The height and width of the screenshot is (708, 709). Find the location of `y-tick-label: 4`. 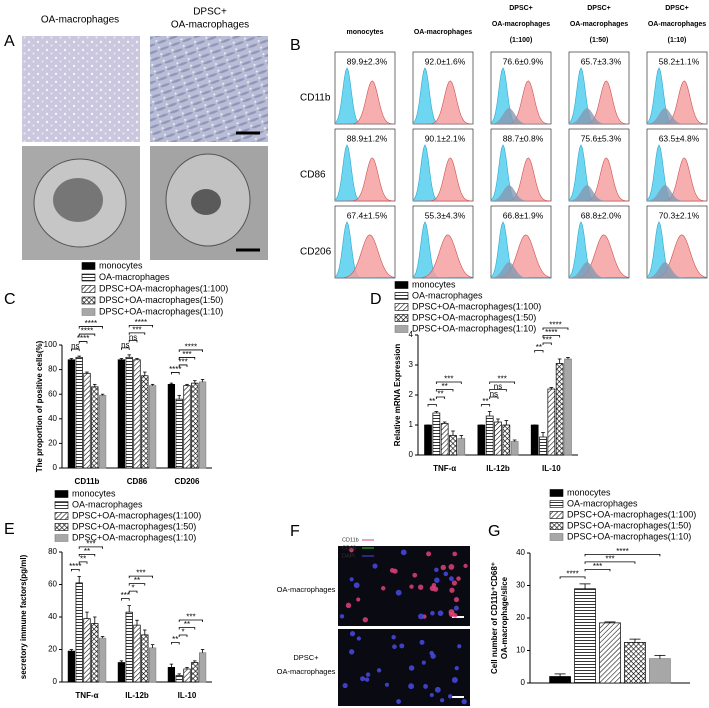

y-tick-label: 4 is located at coordinates (411, 334).